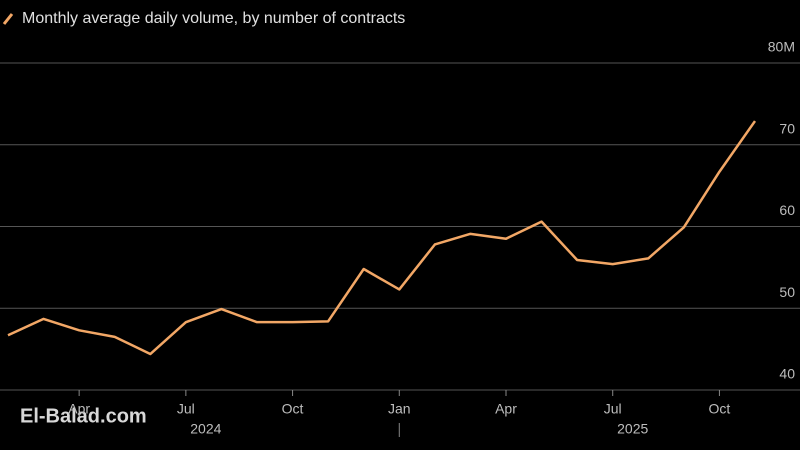  What do you see at coordinates (787, 128) in the screenshot?
I see `y-tick-label: 70` at bounding box center [787, 128].